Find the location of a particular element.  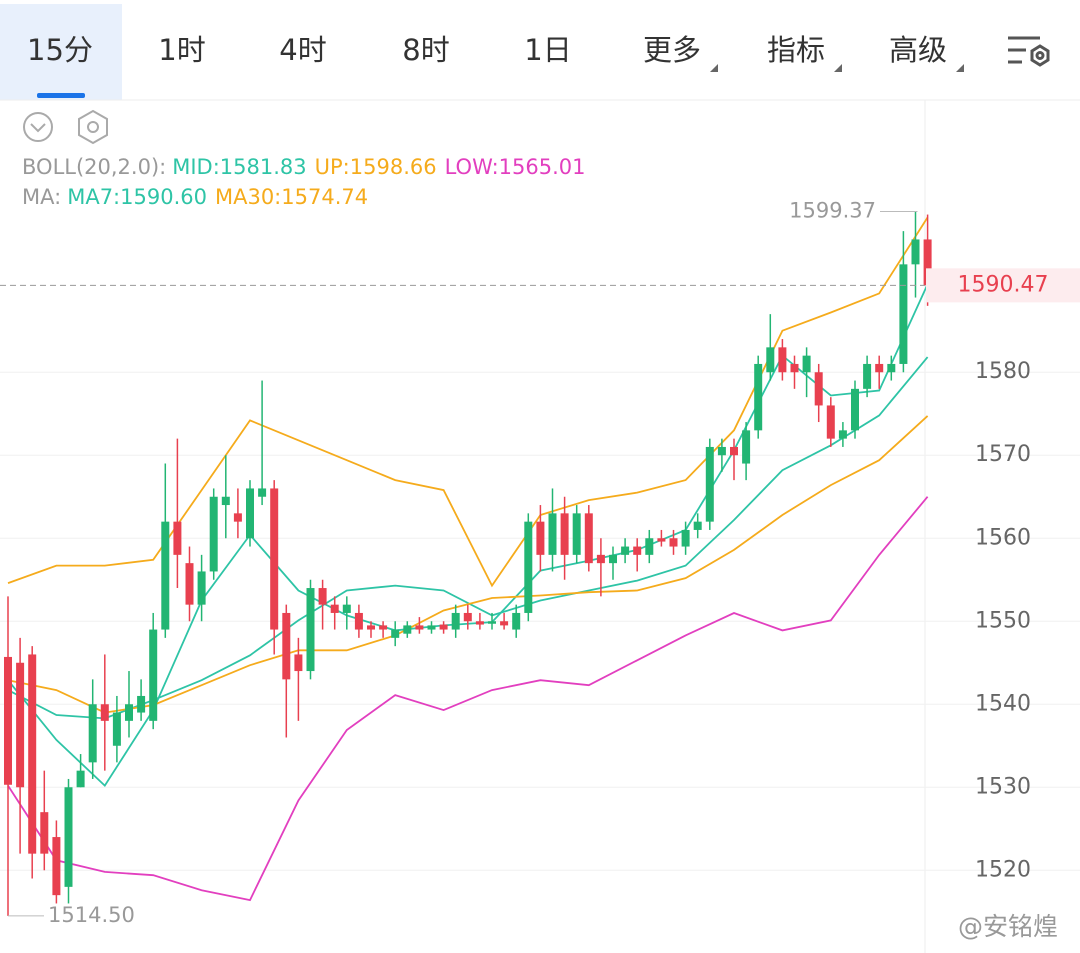

legend-group-label: BOLL(20,2.0): is located at coordinates (94, 167).